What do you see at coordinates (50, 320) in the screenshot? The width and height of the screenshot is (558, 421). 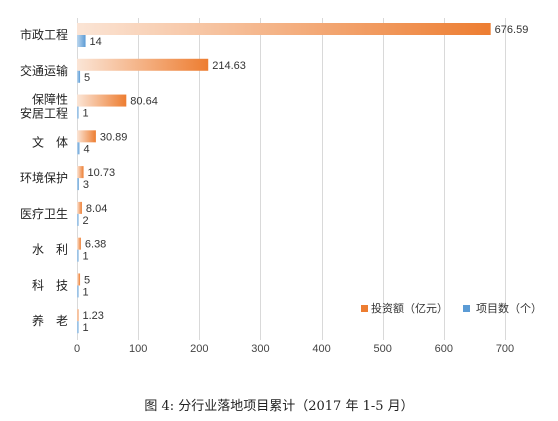 I see `category-label: 养 老` at bounding box center [50, 320].